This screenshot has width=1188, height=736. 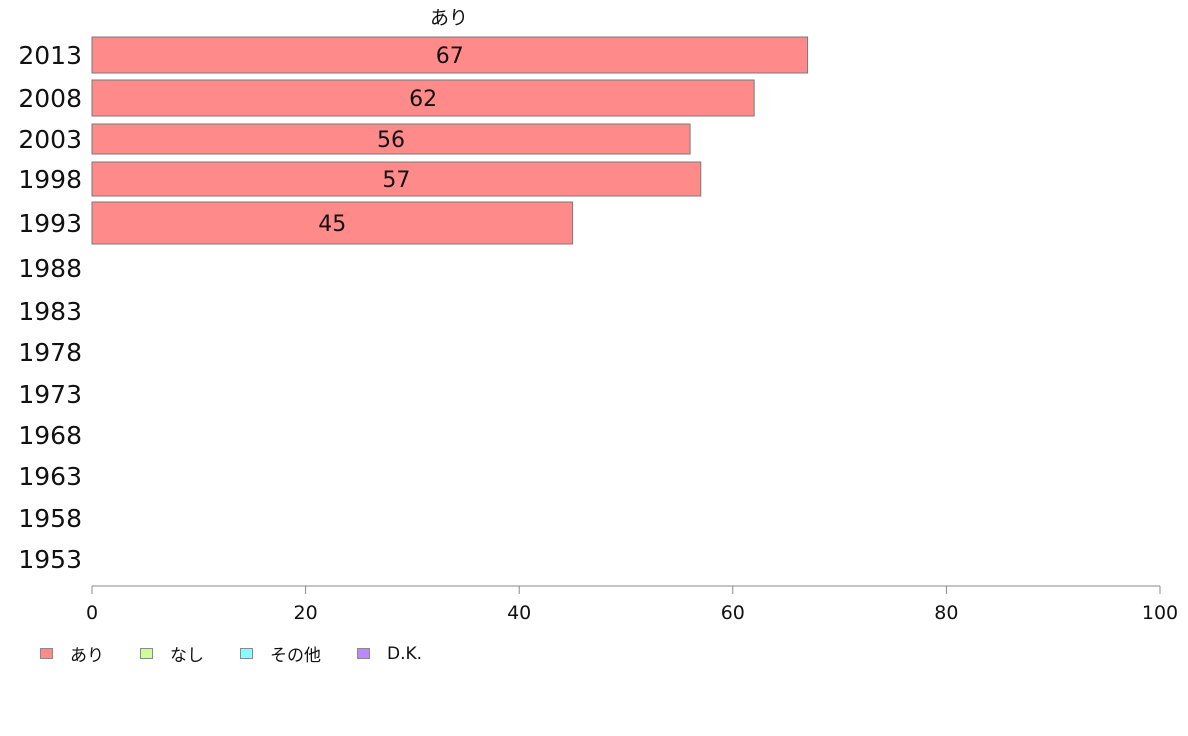 I want to click on x-tick-label: 40, so click(x=519, y=613).